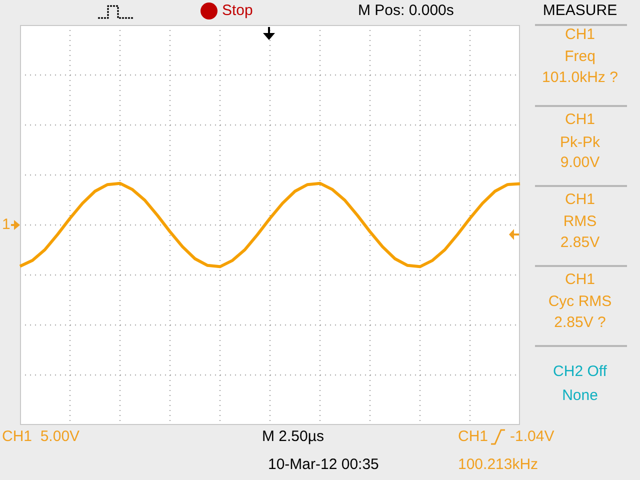  What do you see at coordinates (580, 372) in the screenshot?
I see `text: CH2 Off` at bounding box center [580, 372].